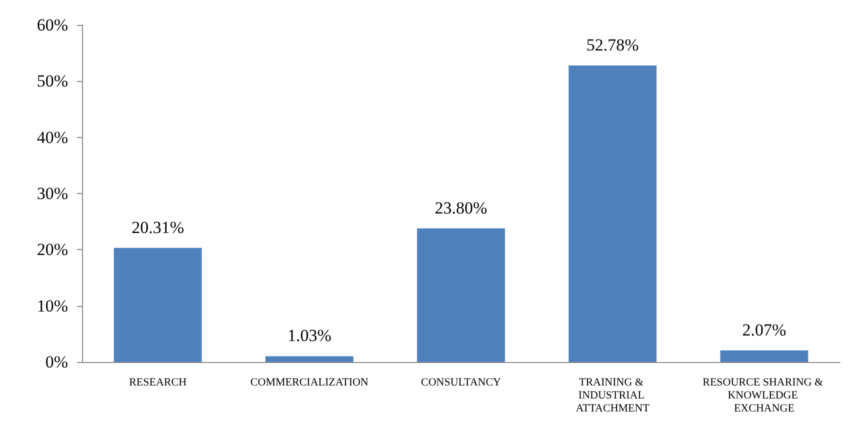  I want to click on data-label: 23.80%, so click(461, 208).